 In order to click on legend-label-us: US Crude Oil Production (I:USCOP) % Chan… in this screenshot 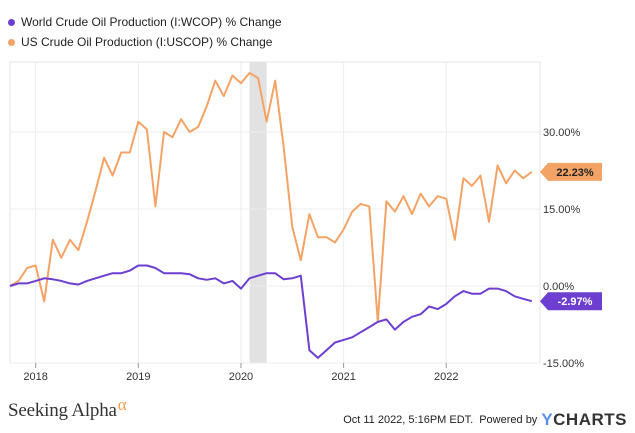, I will do `click(147, 42)`.